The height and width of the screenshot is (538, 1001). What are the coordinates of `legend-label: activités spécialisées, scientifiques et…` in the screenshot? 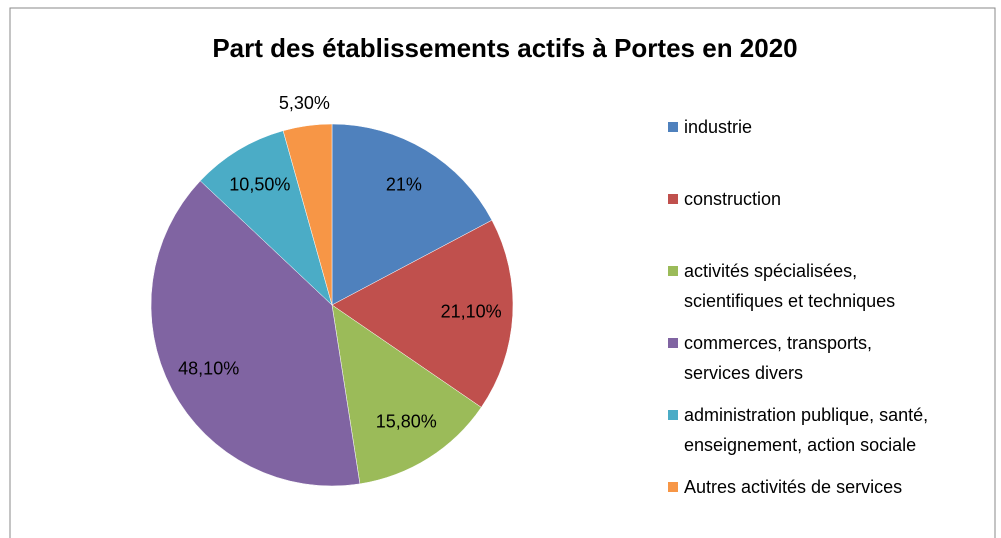 It's located at (790, 286).